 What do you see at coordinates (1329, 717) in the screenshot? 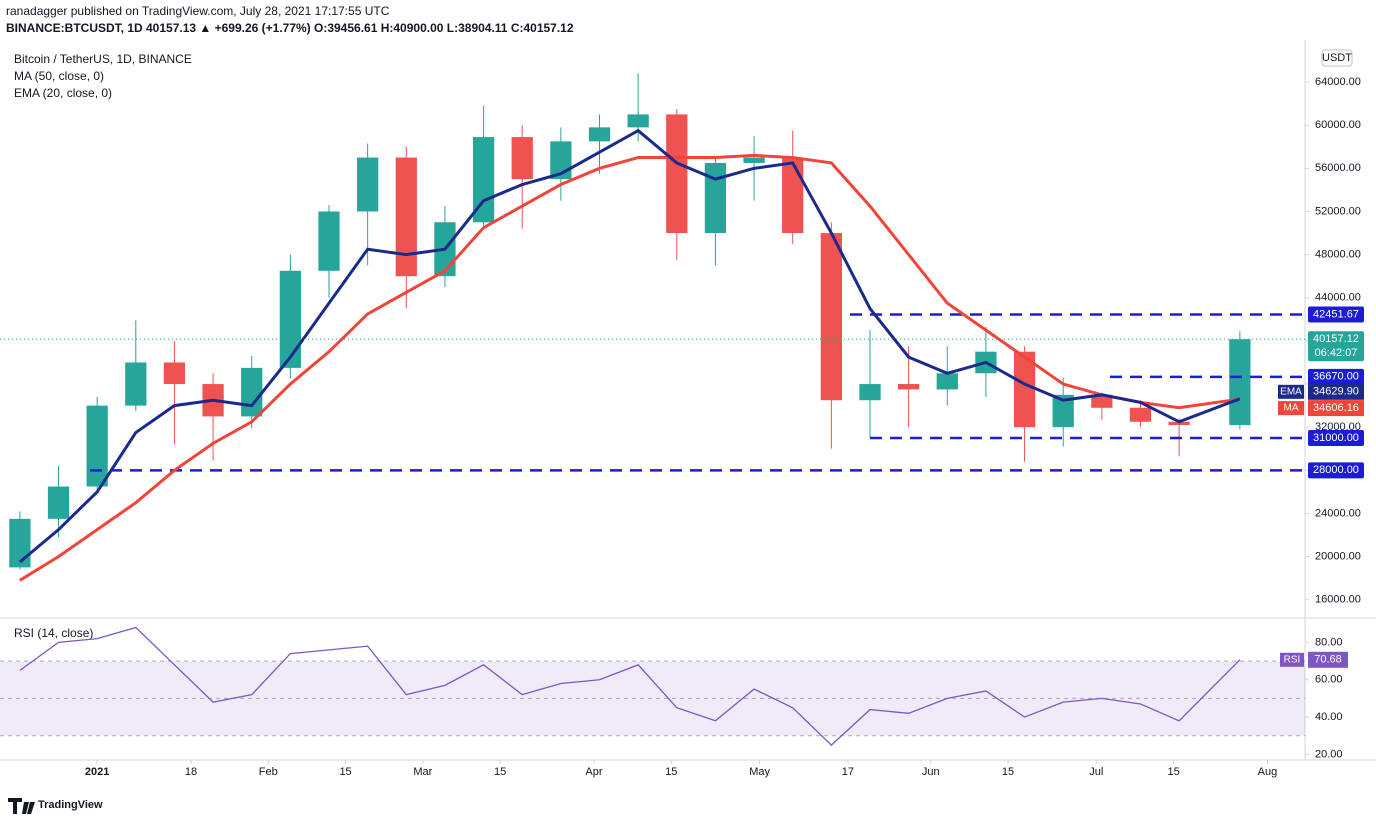
I see `y-tick-label: 40.00` at bounding box center [1329, 717].